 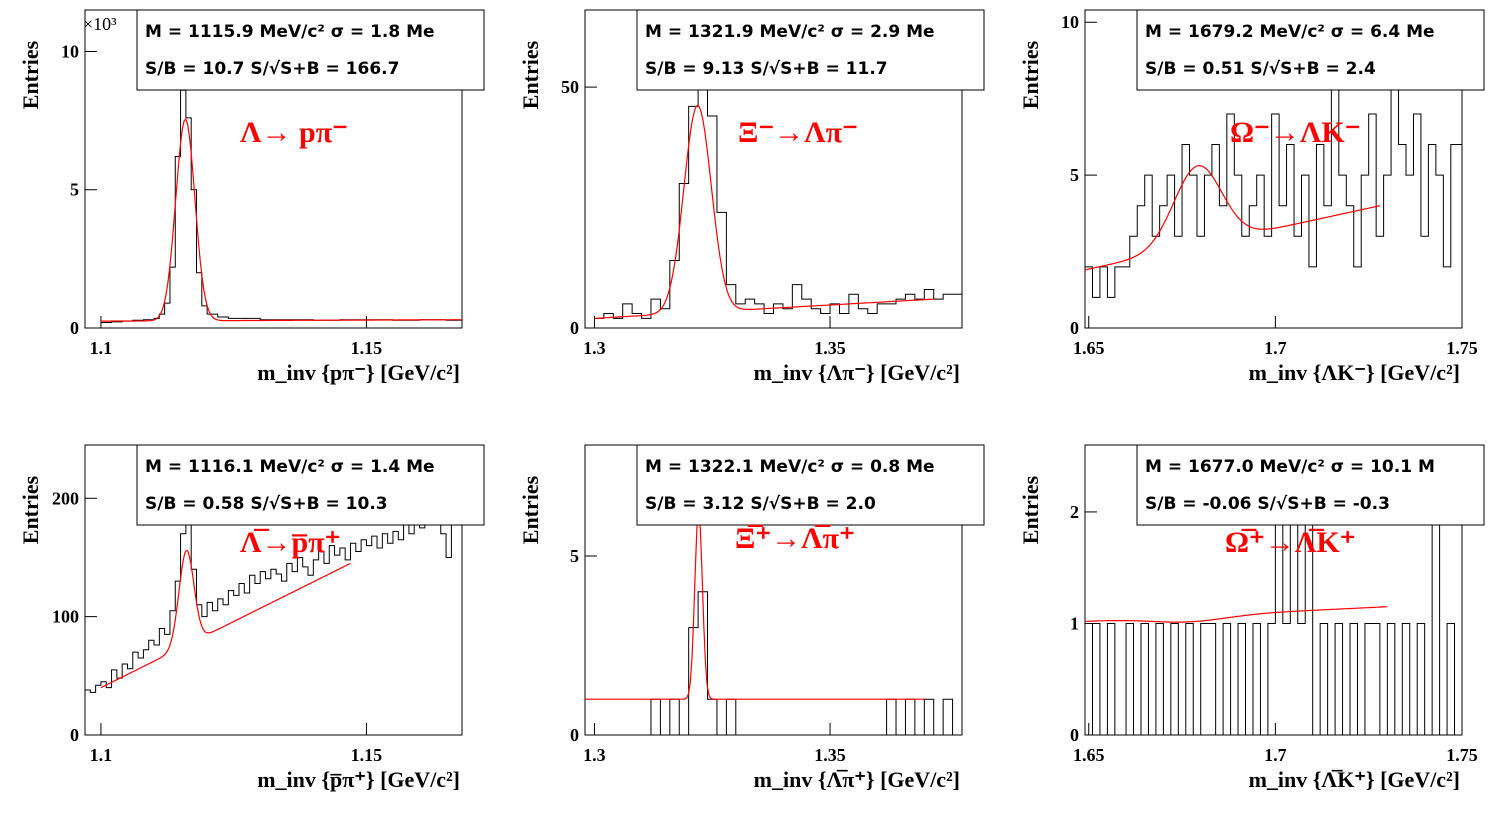 I want to click on stats-line-2: S/B = 9.13 S/√S+B = 11.7, so click(x=766, y=69).